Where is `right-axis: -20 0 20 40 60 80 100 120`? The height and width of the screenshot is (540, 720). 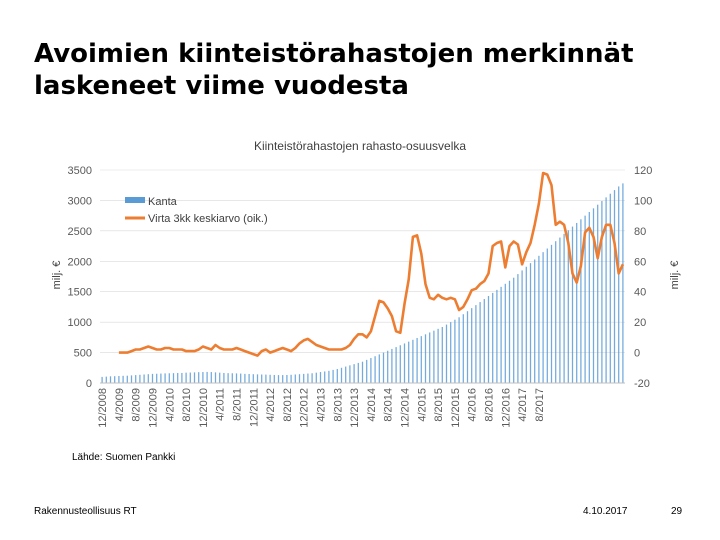
right-axis: -20 0 20 40 60 80 100 120 is located at coordinates (643, 277).